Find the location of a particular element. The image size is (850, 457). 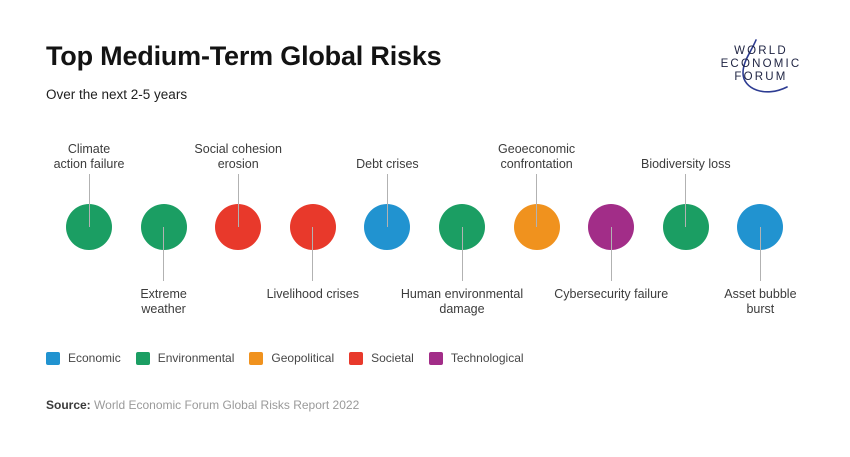

wef-logo-line-3: FORUM is located at coordinates (760, 77).